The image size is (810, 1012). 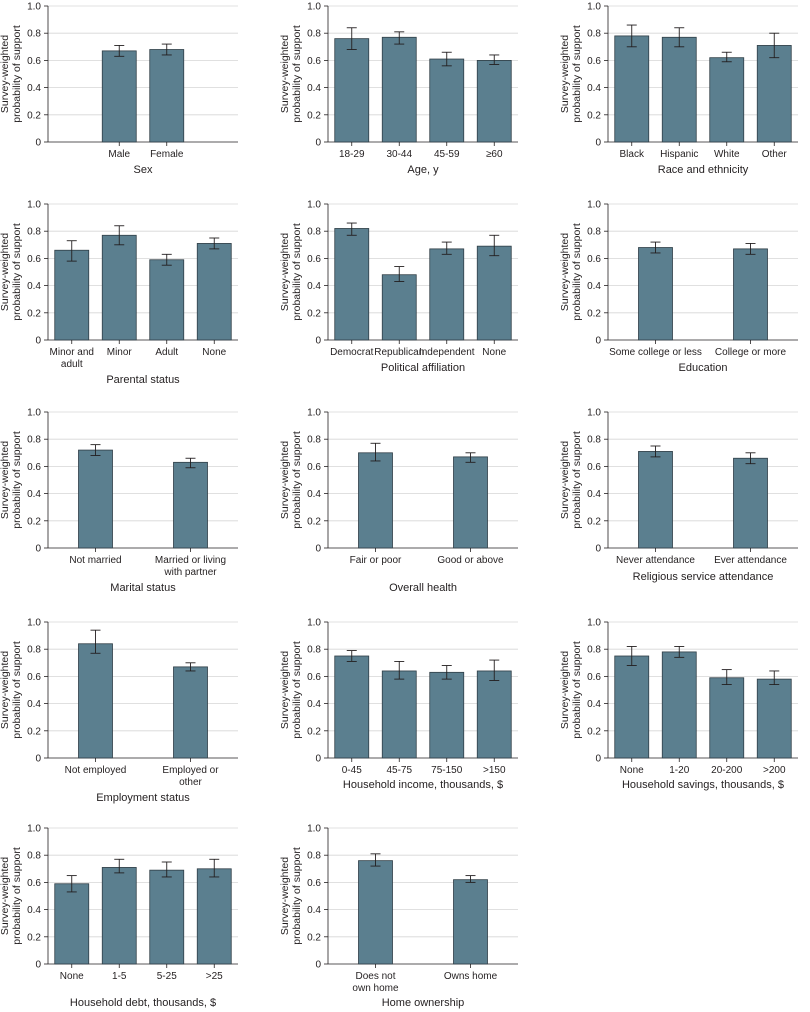 I want to click on x-axis-title: Religious service attendance, so click(x=703, y=577).